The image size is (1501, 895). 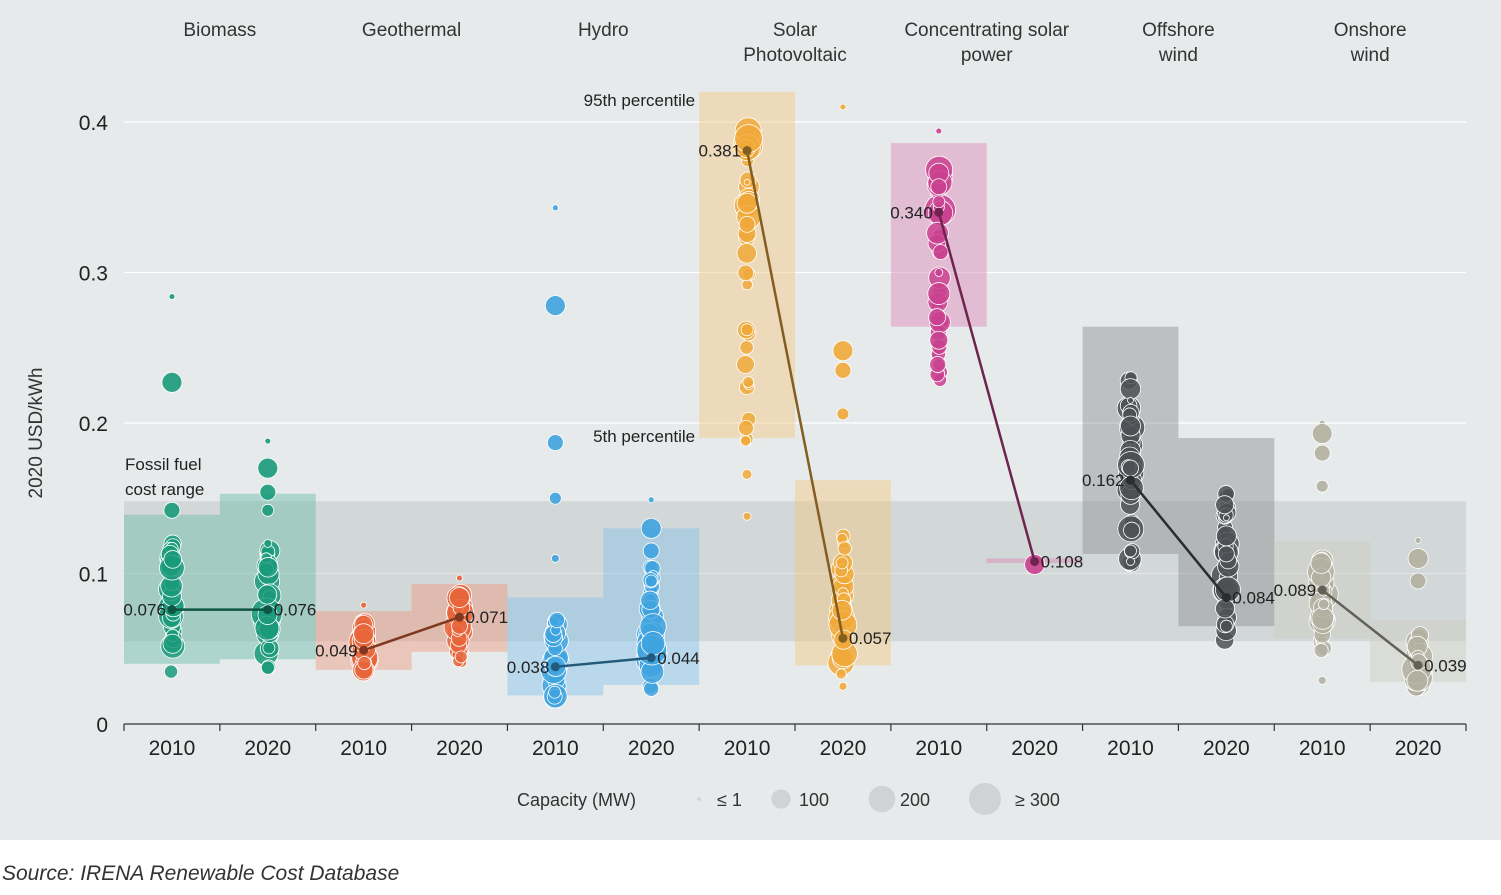 What do you see at coordinates (1037, 800) in the screenshot?
I see `legend-item-label: ≥ 300` at bounding box center [1037, 800].